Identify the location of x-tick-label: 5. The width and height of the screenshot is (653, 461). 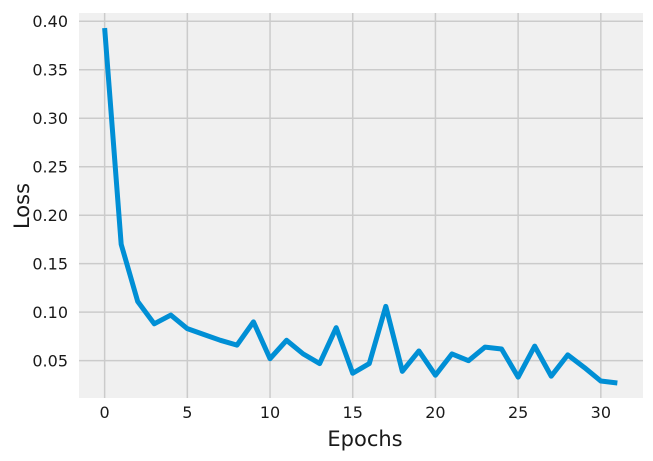
(187, 412).